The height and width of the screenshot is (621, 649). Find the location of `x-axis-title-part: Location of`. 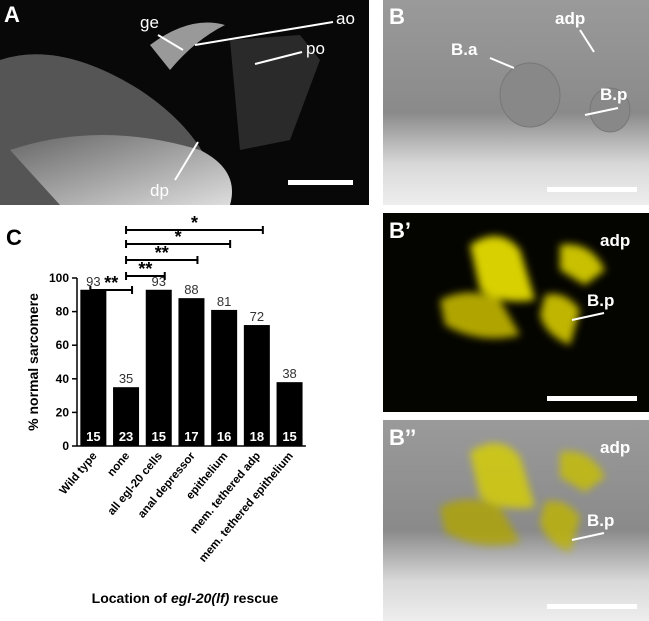

x-axis-title-part: Location of is located at coordinates (130, 598).